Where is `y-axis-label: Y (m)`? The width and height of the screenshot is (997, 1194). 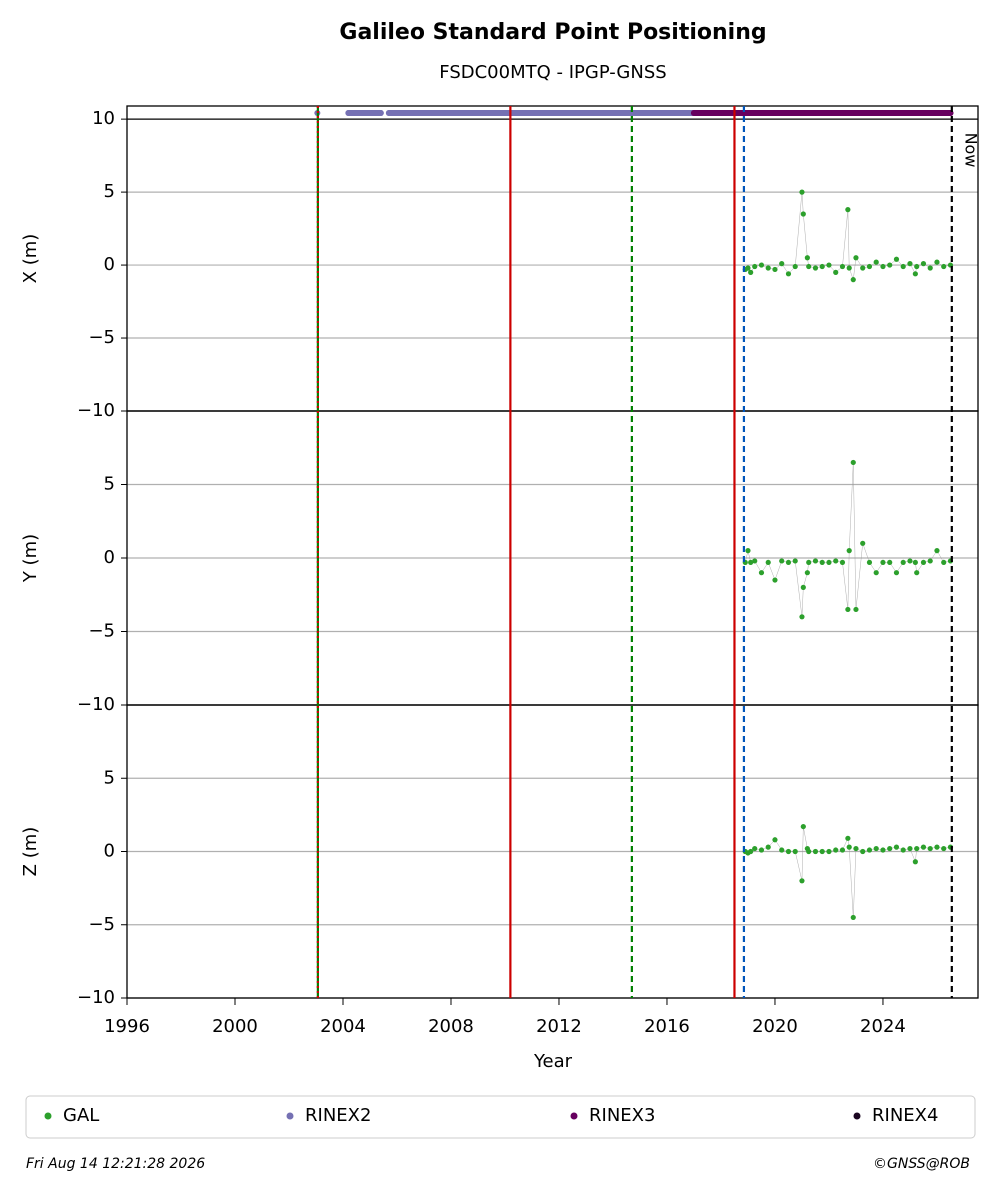
y-axis-label: Y (m) is located at coordinates (30, 558).